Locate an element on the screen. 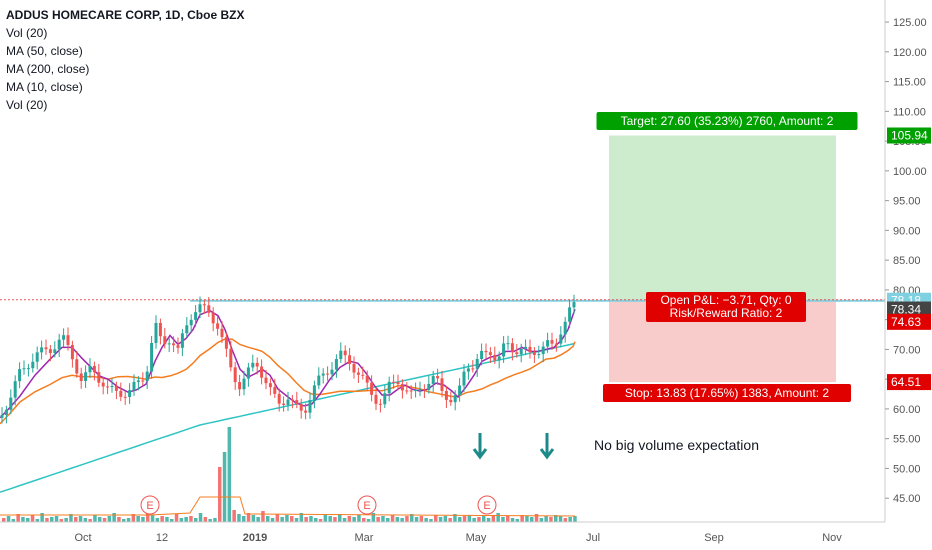 The width and height of the screenshot is (932, 550). earnings-circle is located at coordinates (150, 505).